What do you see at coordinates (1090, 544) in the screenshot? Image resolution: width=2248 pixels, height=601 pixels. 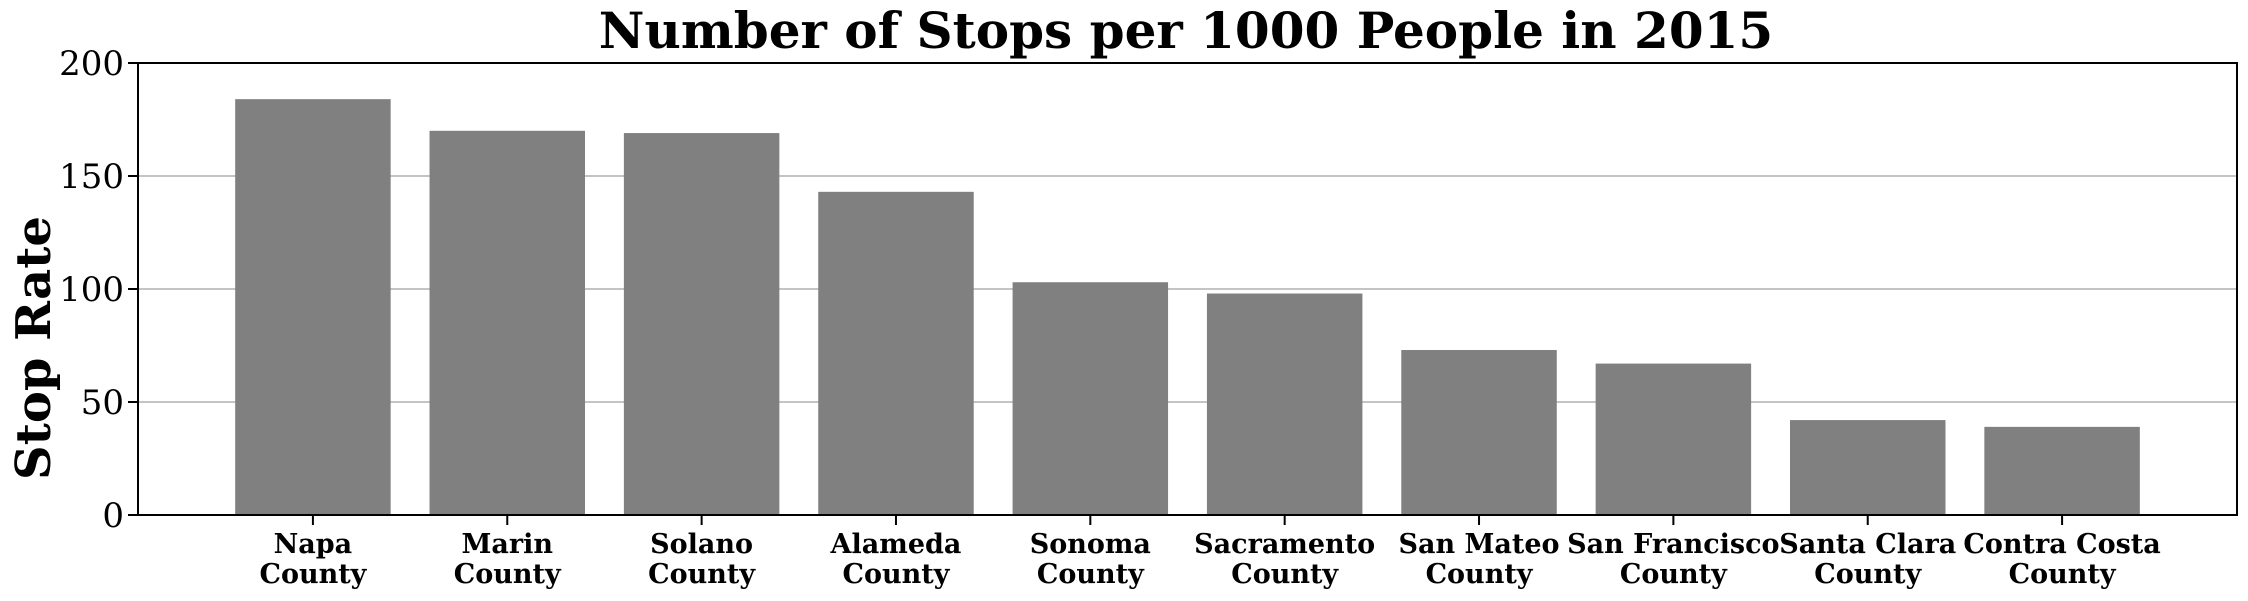 I see `x-tick-label-line: Sonoma` at bounding box center [1090, 544].